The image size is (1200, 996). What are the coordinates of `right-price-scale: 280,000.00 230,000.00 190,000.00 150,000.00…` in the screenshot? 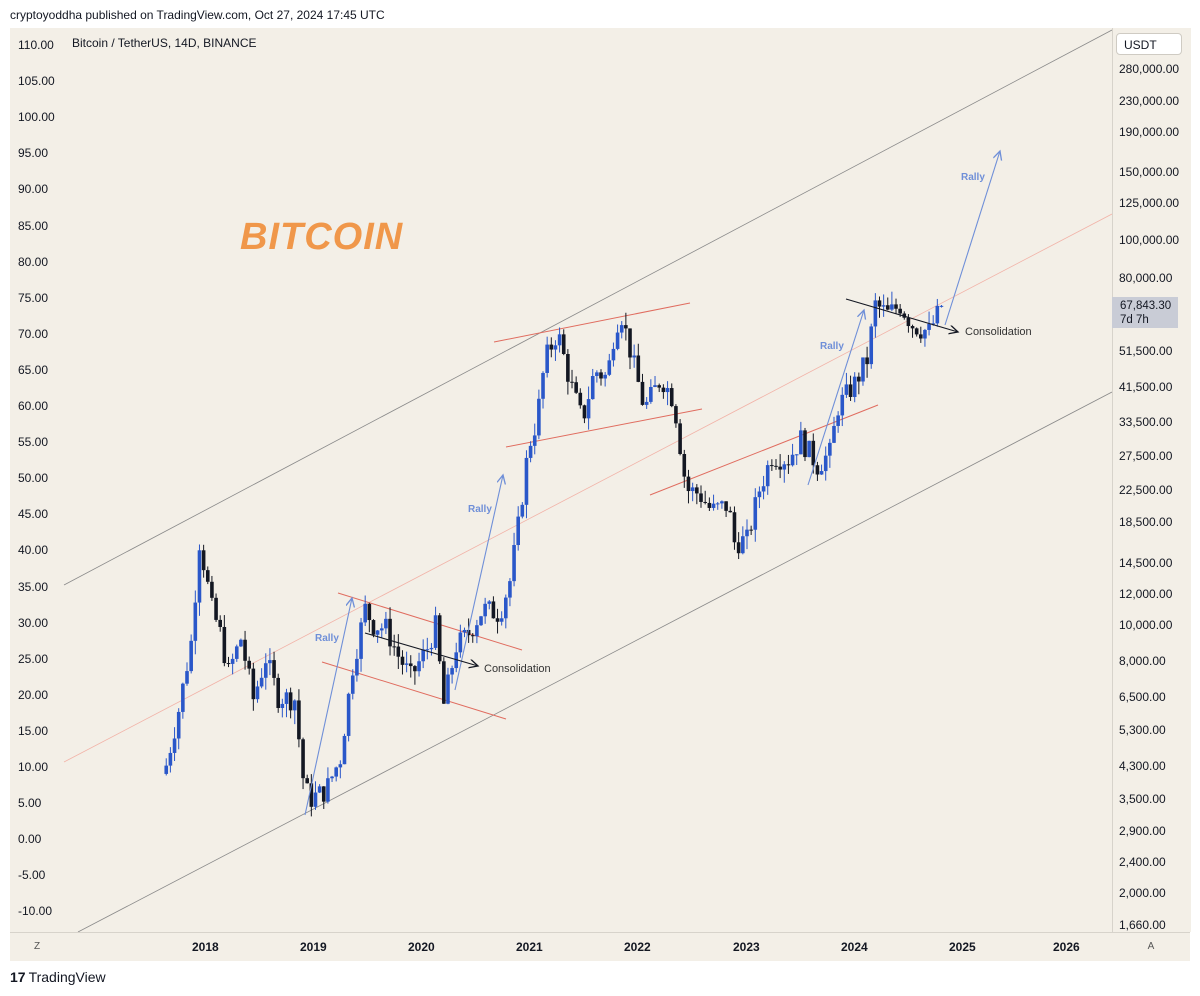 It's located at (1151, 480).